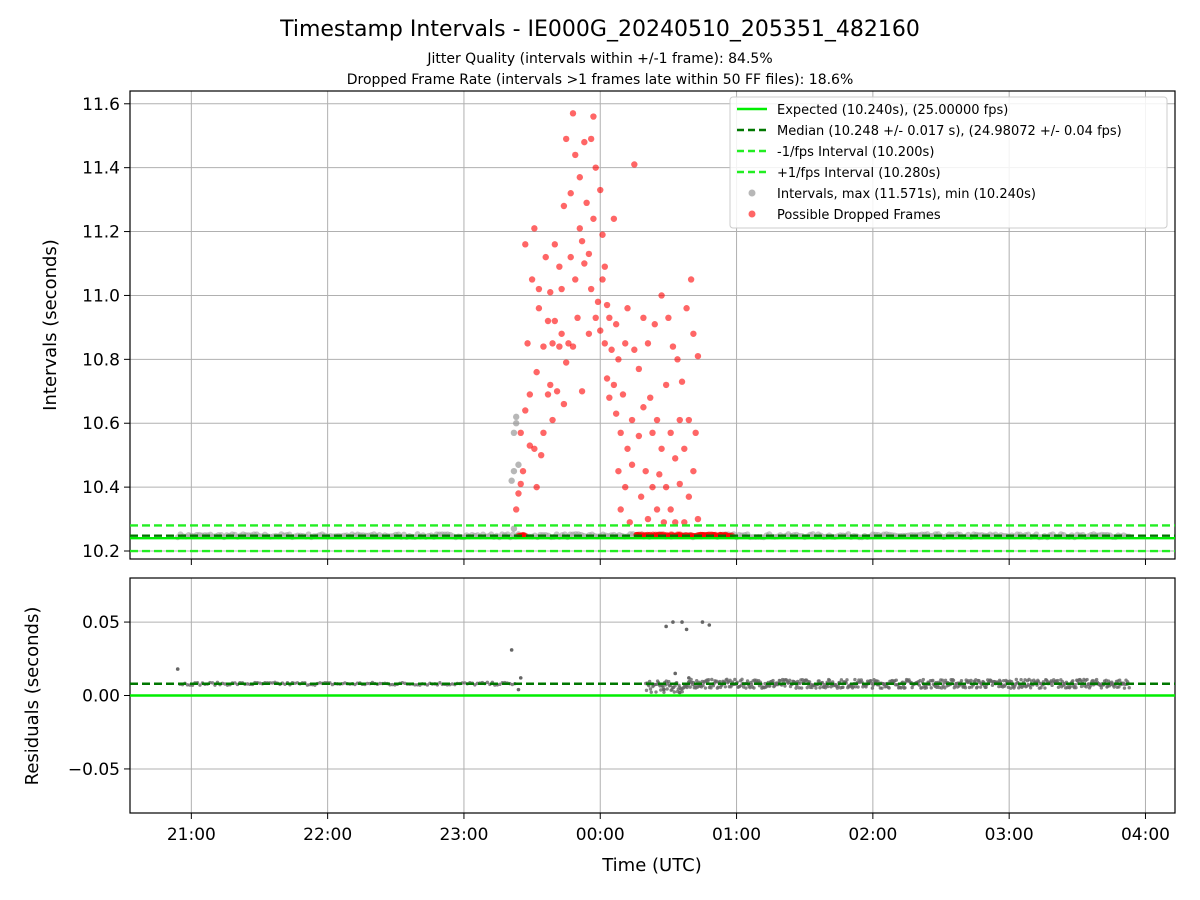 Image resolution: width=1200 pixels, height=900 pixels. I want to click on legend-upper-label: +1/fps Interval (10.280s), so click(859, 173).